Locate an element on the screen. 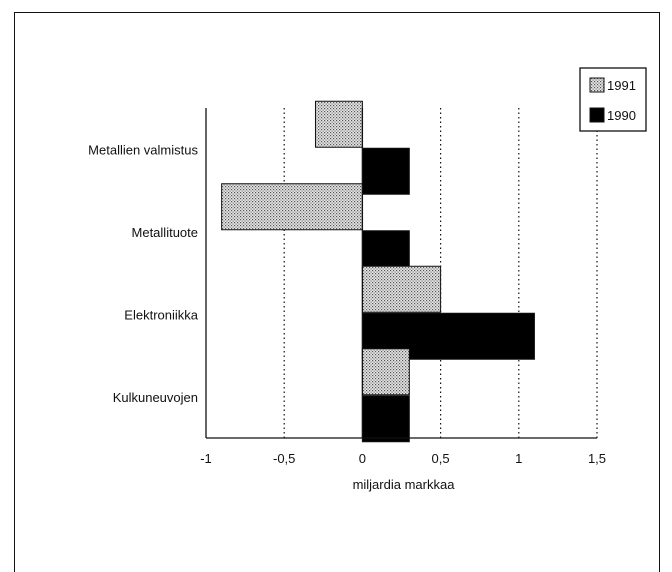 The width and height of the screenshot is (672, 572). x-tick-label: 1 is located at coordinates (518, 458).